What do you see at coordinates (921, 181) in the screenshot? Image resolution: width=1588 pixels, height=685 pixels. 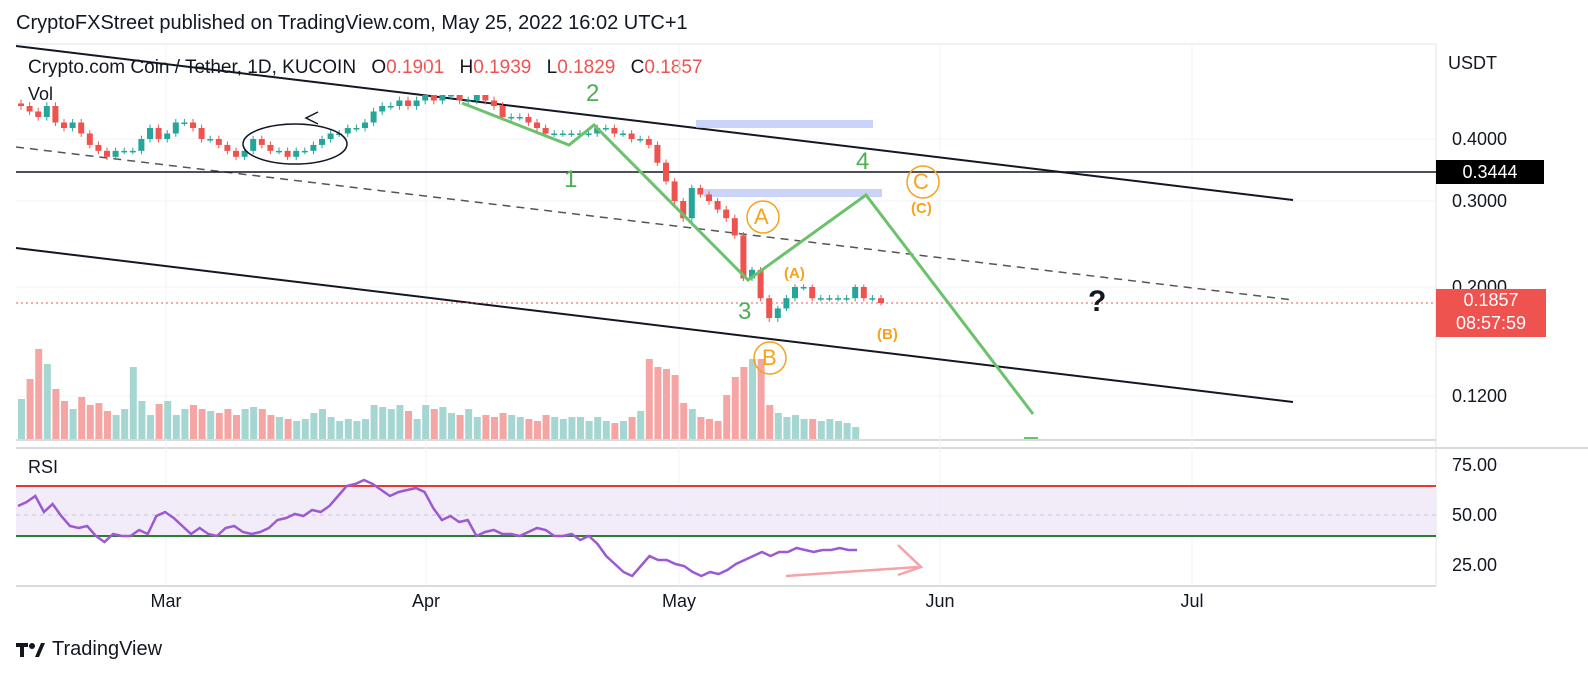 I see `wave-c-label: C` at bounding box center [921, 181].